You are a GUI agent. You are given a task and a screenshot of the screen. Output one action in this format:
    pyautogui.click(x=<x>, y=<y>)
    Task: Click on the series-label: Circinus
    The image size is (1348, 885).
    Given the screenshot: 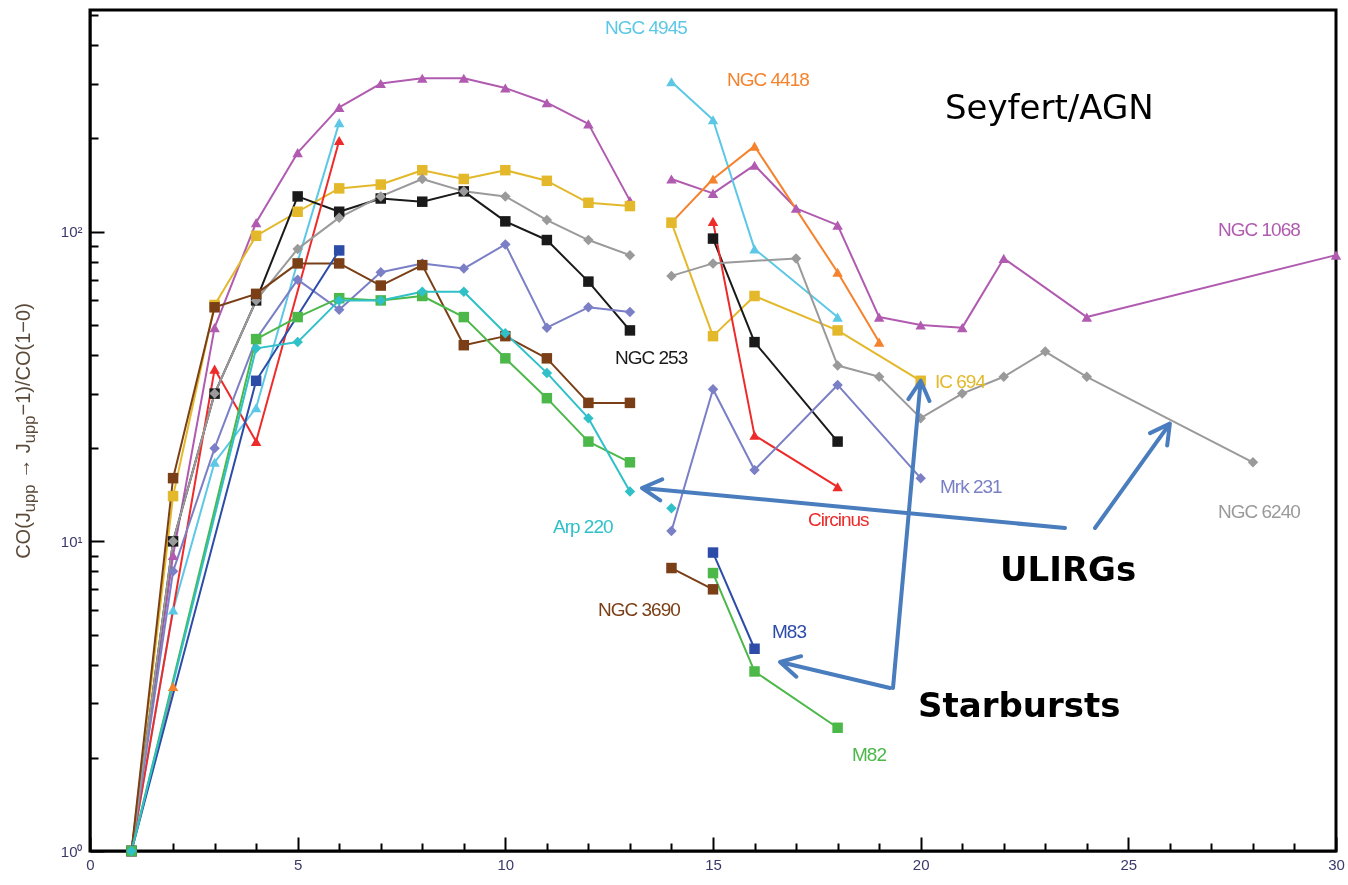 What is the action you would take?
    pyautogui.click(x=838, y=519)
    